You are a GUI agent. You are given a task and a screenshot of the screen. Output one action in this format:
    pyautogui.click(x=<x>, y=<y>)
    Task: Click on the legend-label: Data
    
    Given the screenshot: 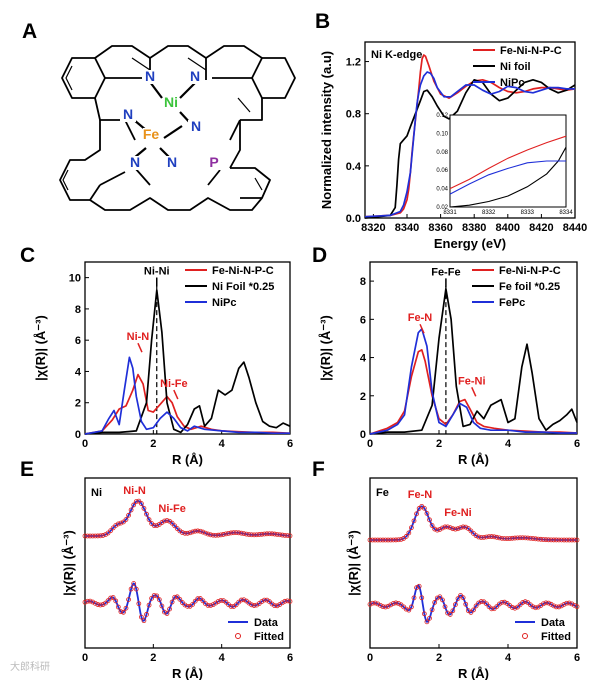 What is the action you would take?
    pyautogui.click(x=553, y=623)
    